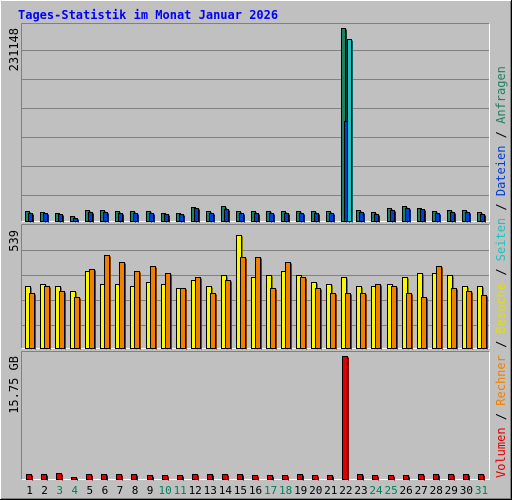 The width and height of the screenshot is (512, 500). Describe the element at coordinates (240, 490) in the screenshot. I see `x-tick-label: 15` at that location.